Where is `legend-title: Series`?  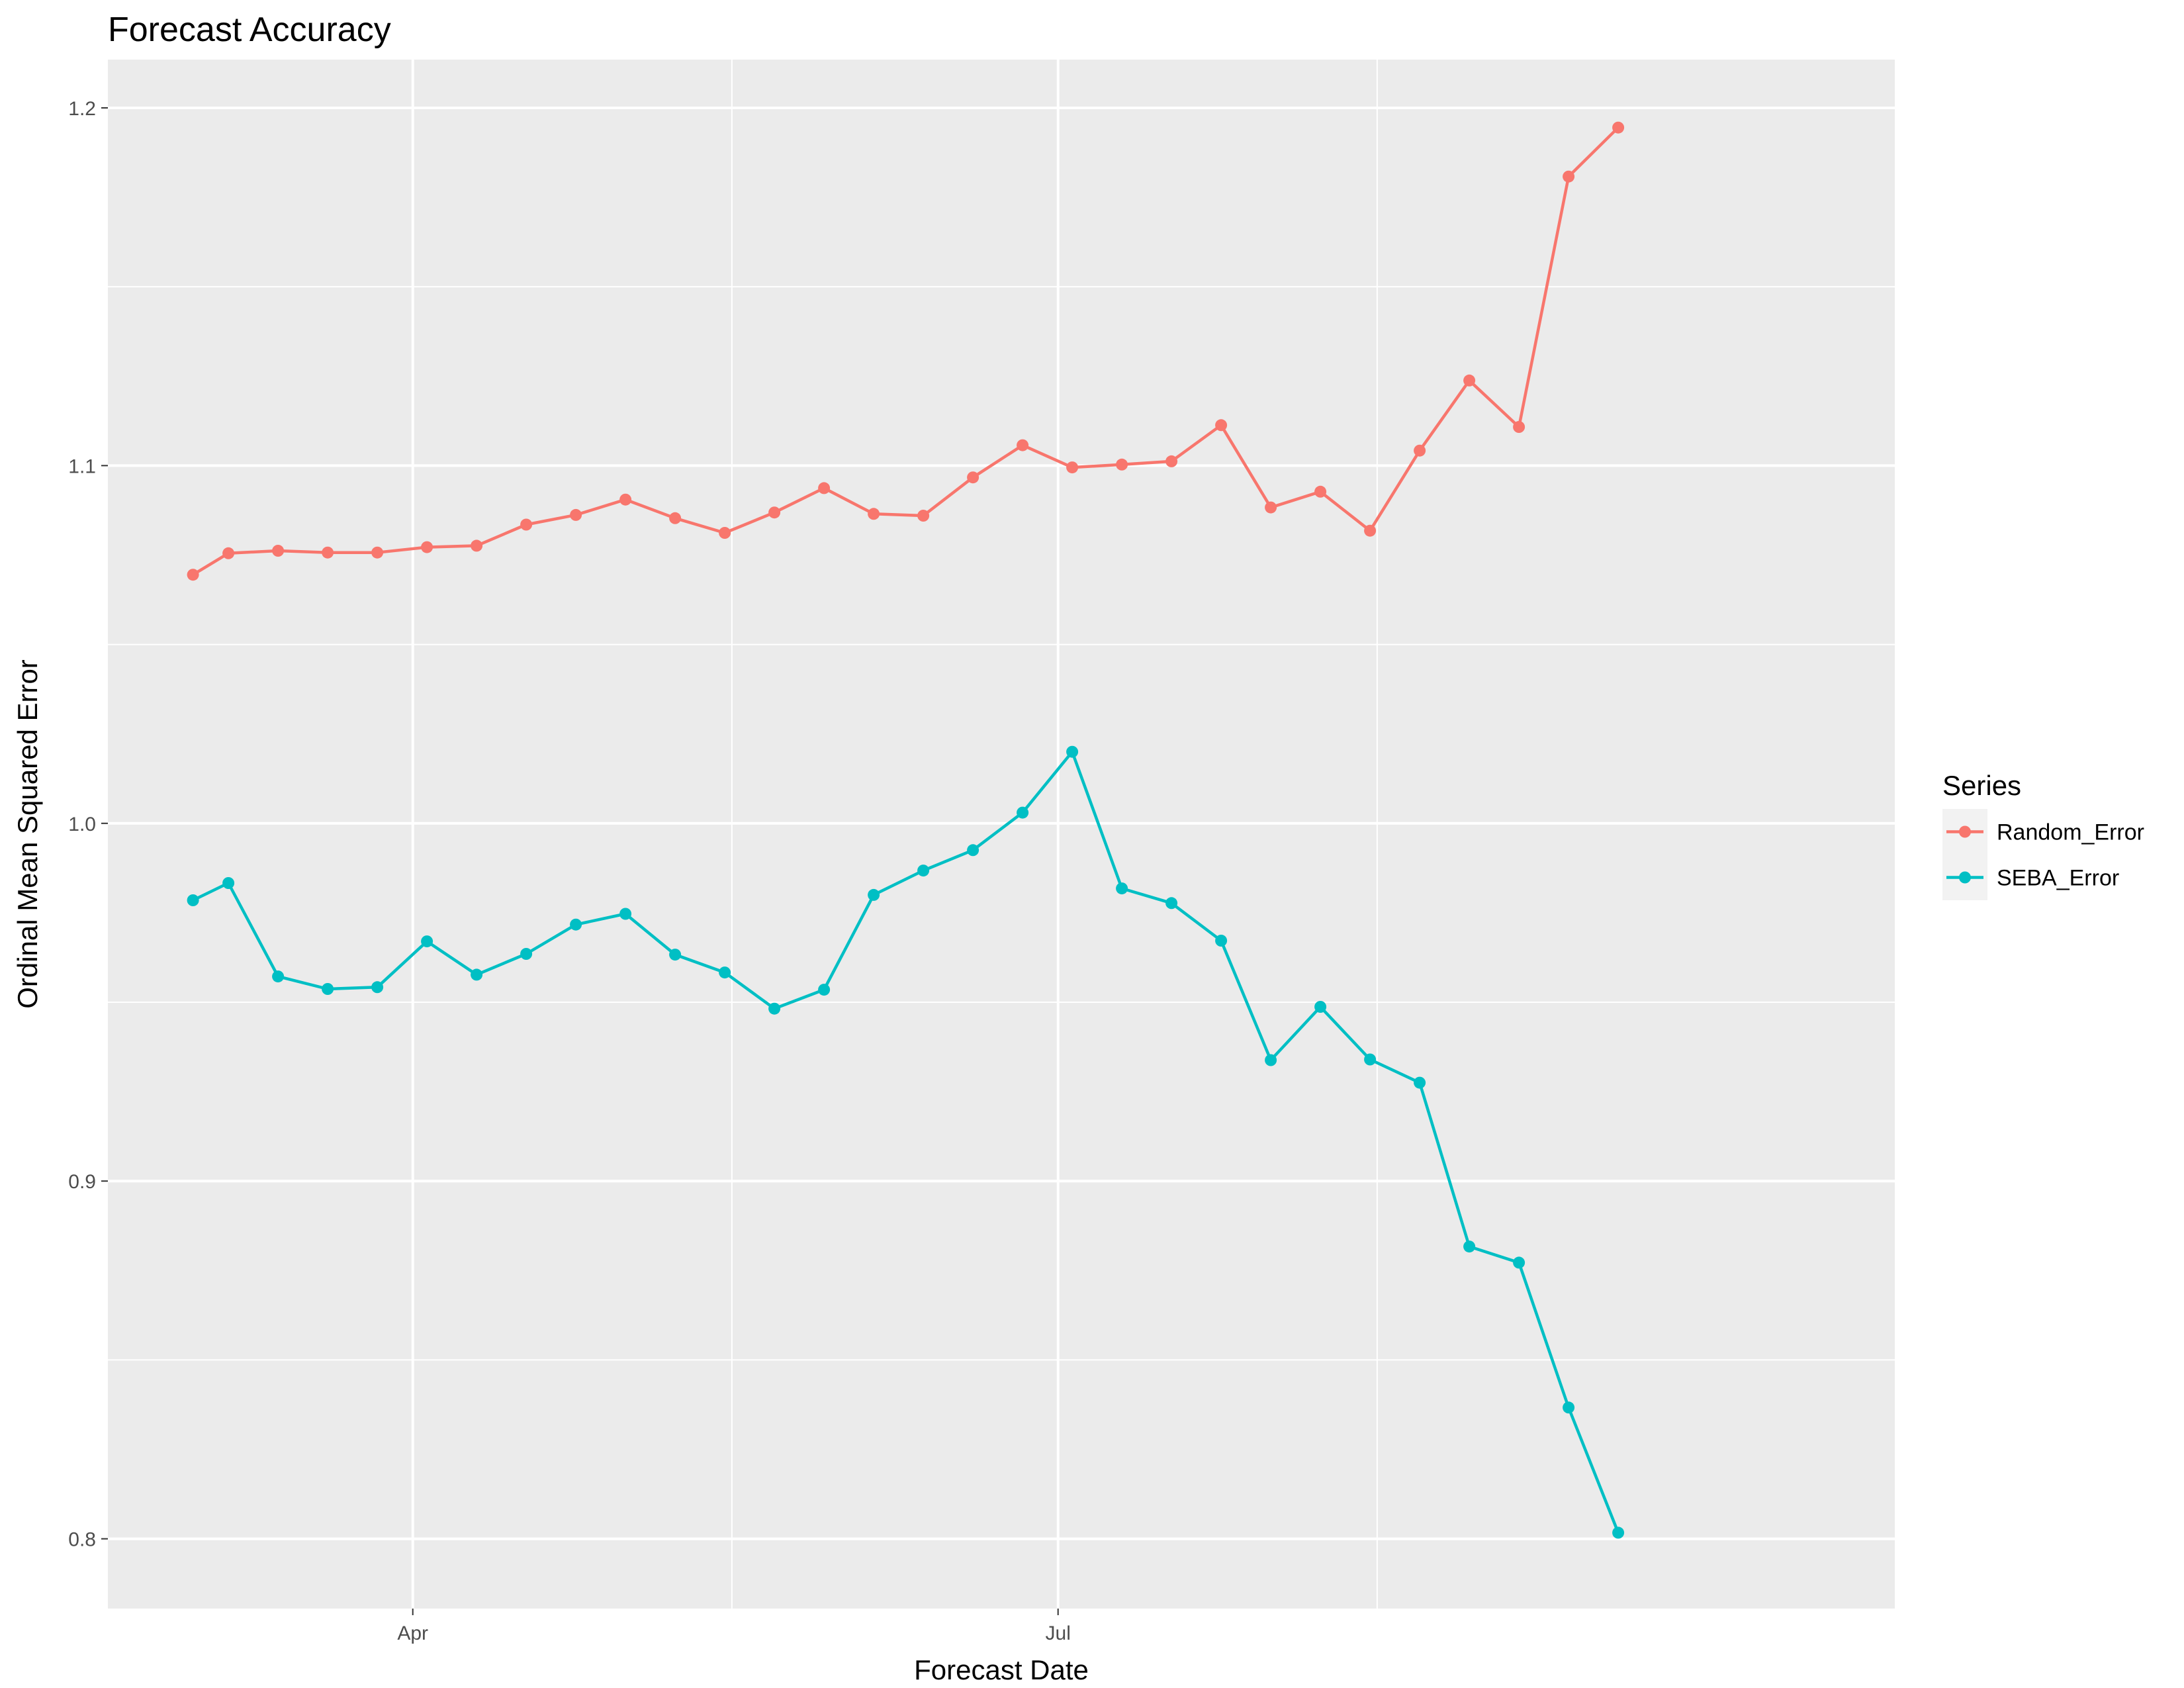 legend-title: Series is located at coordinates (1982, 785).